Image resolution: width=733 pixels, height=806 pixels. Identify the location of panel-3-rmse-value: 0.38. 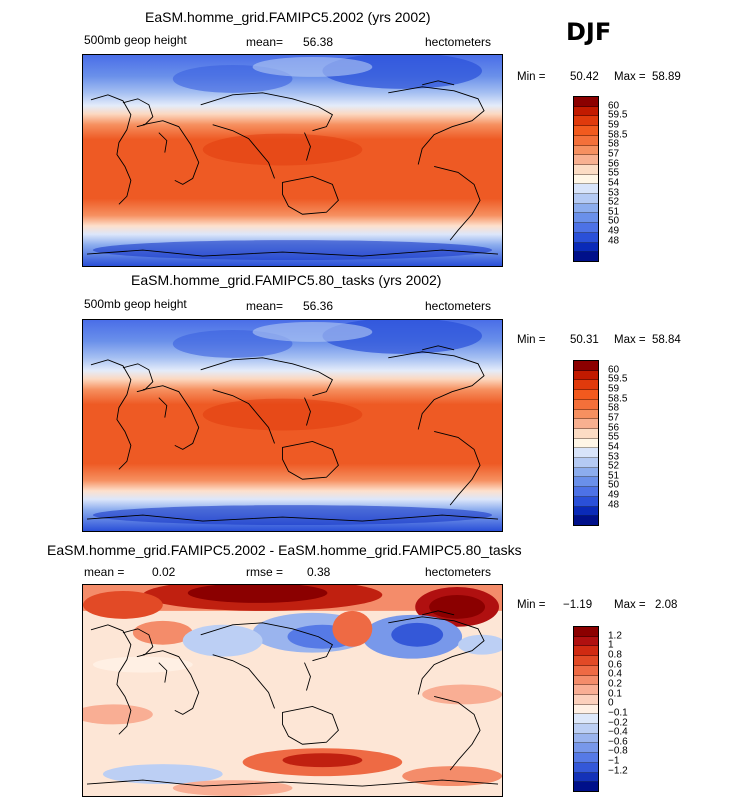
(319, 572).